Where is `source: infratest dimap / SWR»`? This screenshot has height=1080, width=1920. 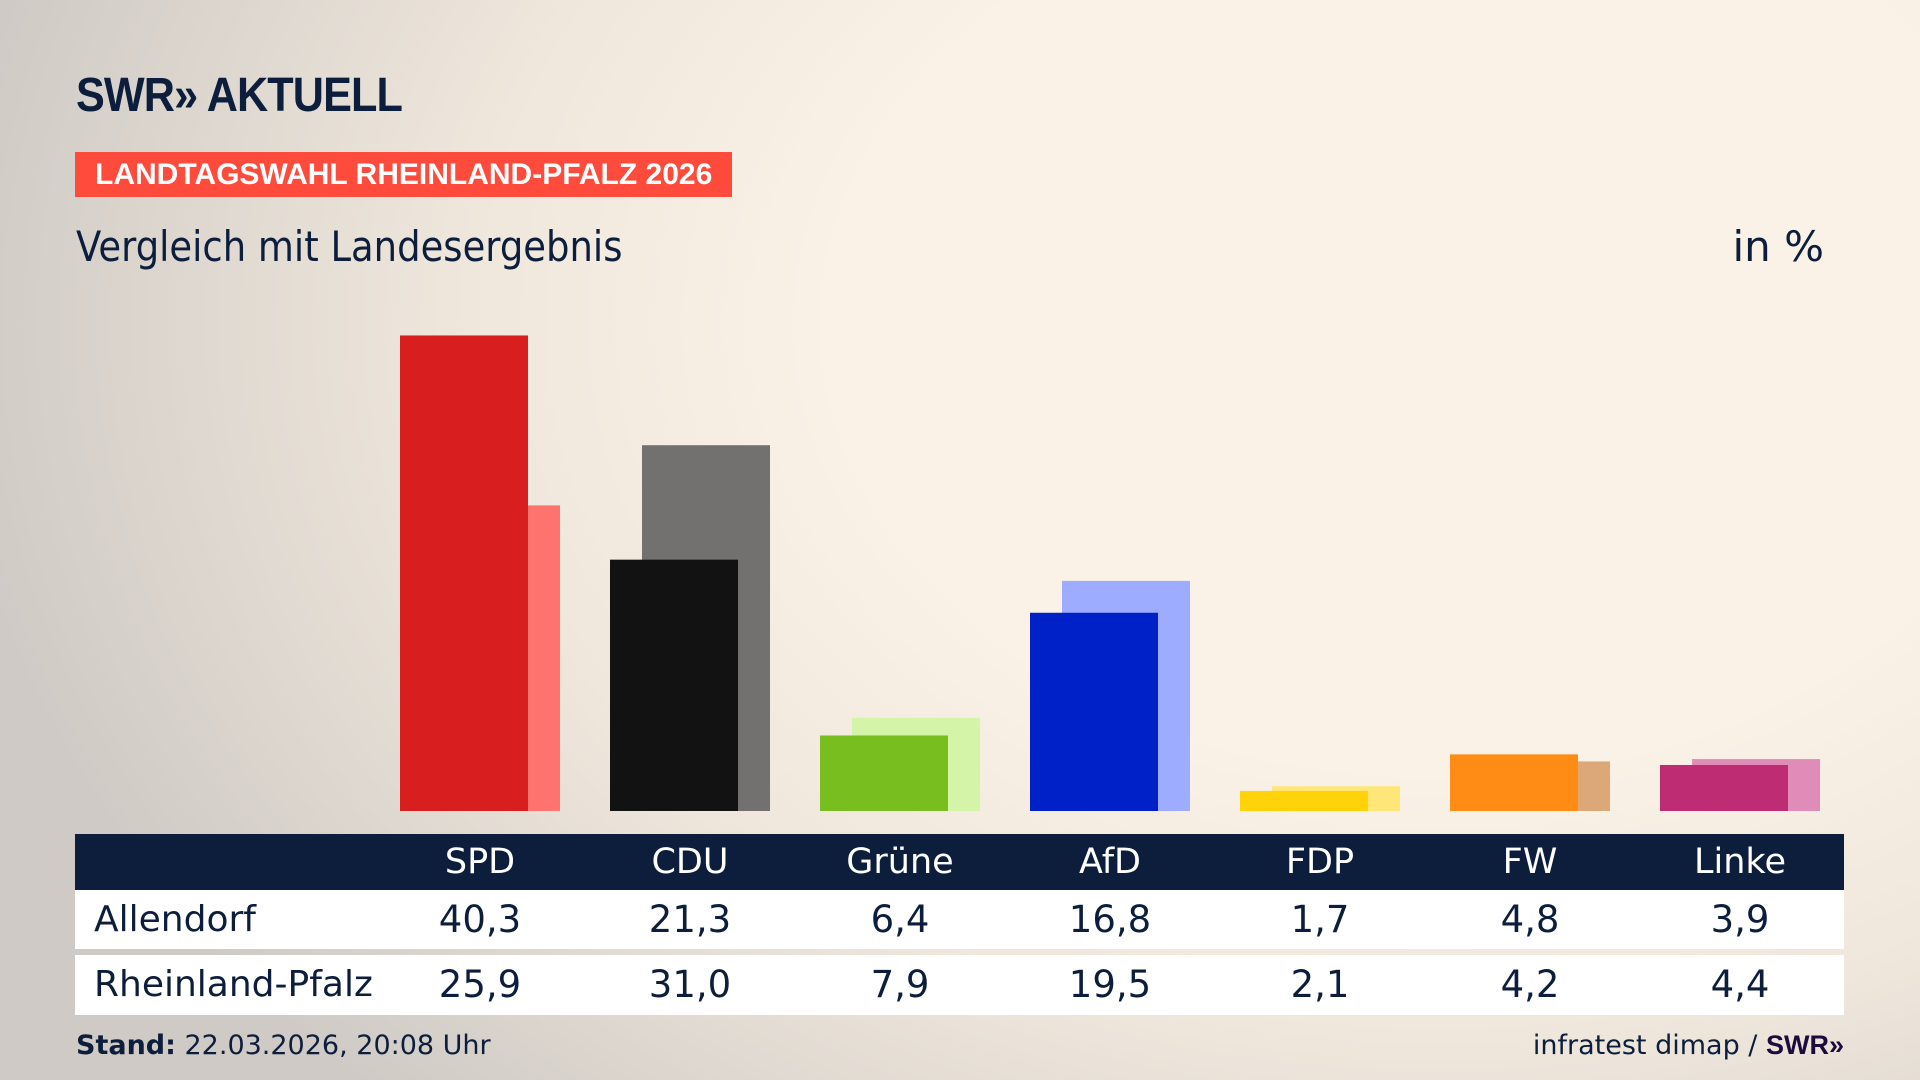
source: infratest dimap / SWR» is located at coordinates (1688, 1045).